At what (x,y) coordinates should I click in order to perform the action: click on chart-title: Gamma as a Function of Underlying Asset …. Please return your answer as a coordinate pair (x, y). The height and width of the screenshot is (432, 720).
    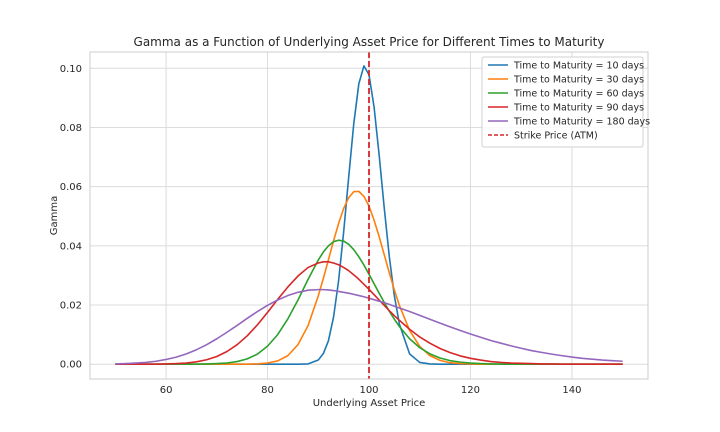
    Looking at the image, I should click on (369, 42).